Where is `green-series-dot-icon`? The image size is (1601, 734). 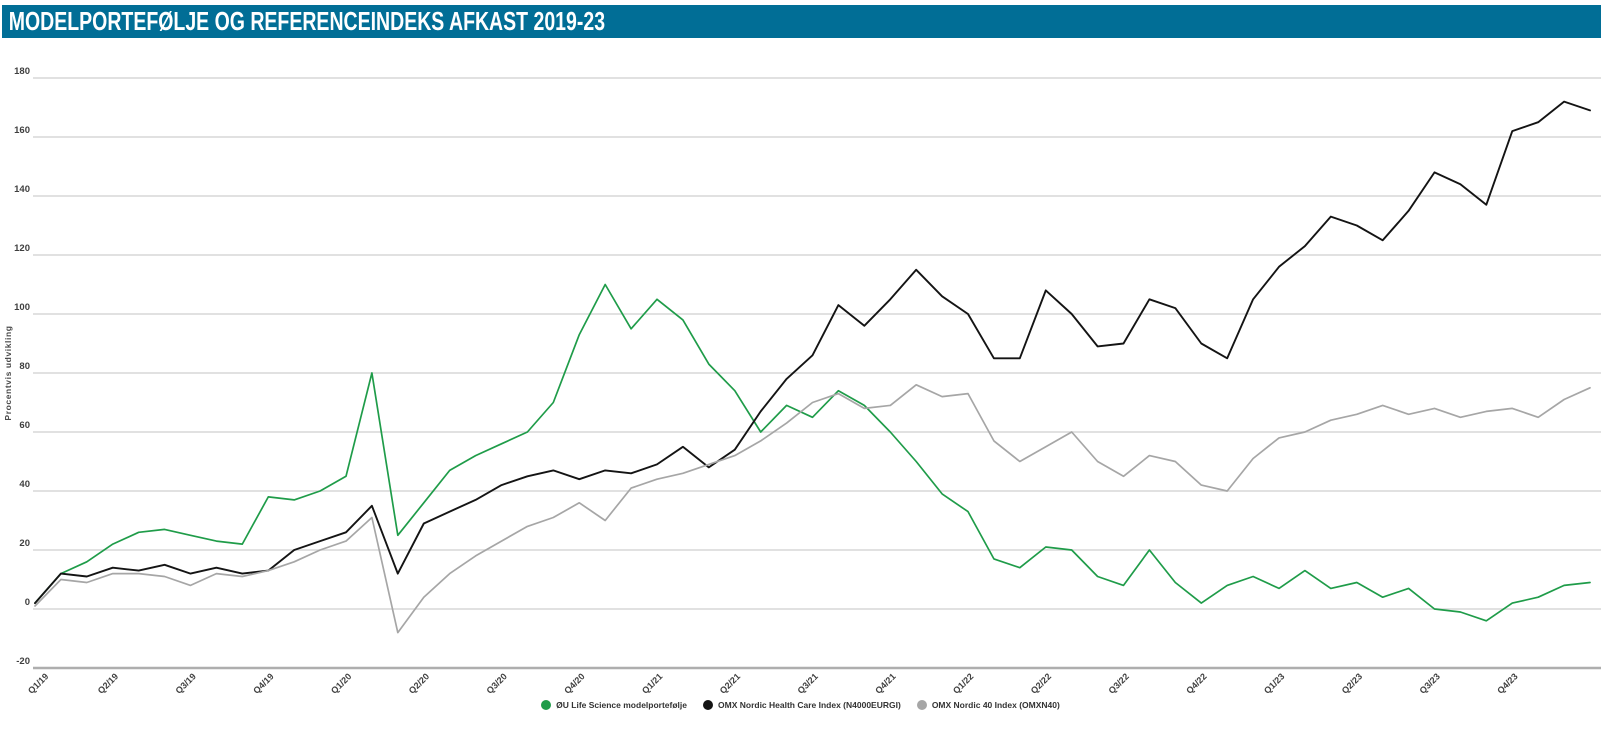 green-series-dot-icon is located at coordinates (546, 705).